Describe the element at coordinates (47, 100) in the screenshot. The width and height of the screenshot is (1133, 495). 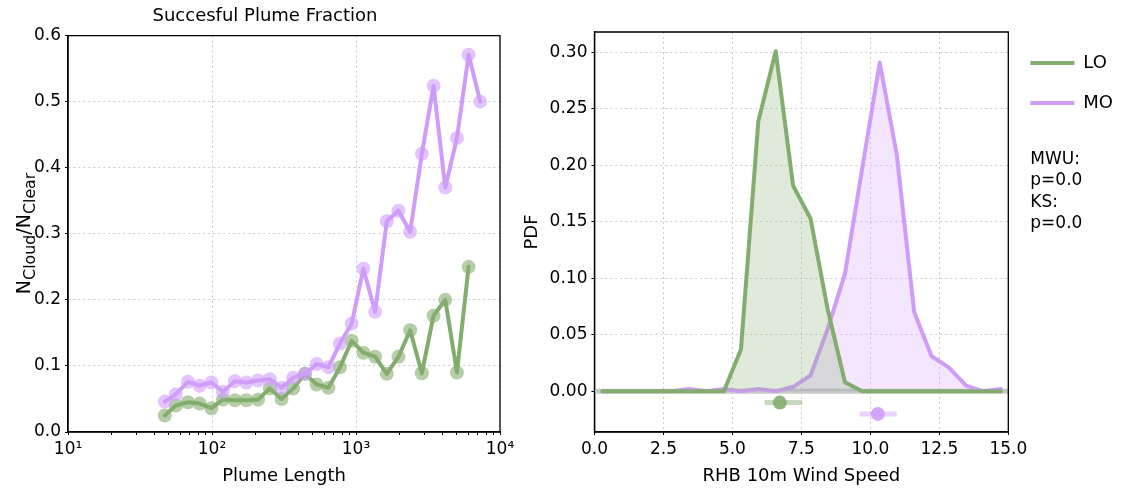
I see `y-tick-label: 0.5` at that location.